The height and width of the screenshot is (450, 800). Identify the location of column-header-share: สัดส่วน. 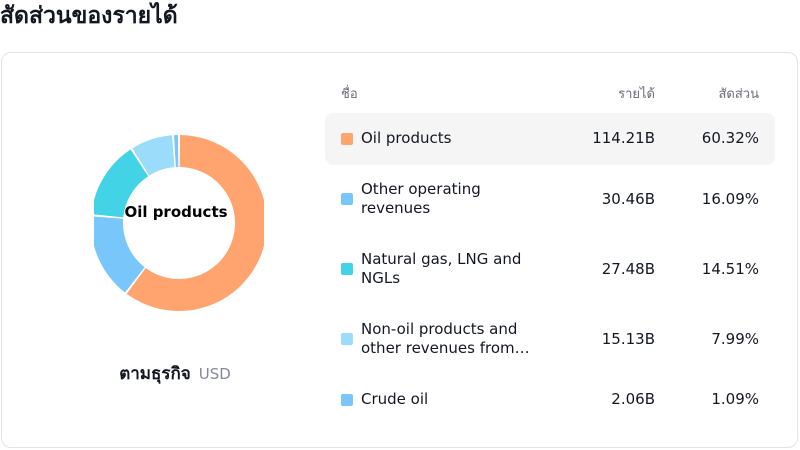
(739, 94).